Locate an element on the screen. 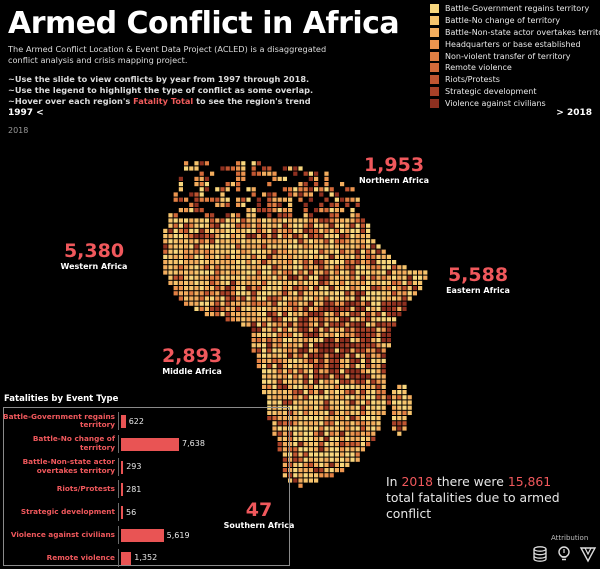 Image resolution: width=600 pixels, height=569 pixels. region-eastern-name: Eastern Africa is located at coordinates (478, 290).